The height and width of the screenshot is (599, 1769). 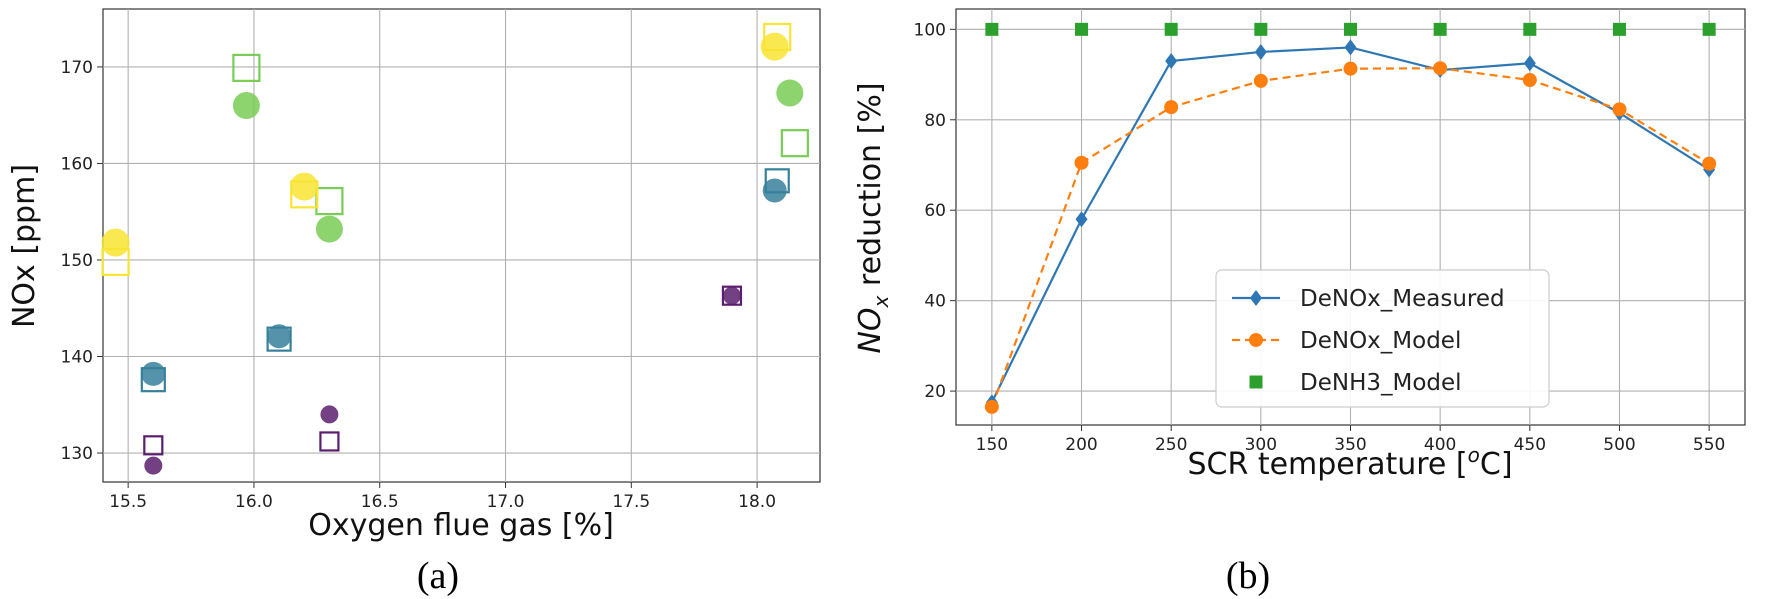 What do you see at coordinates (24, 246) in the screenshot?
I see `y-axis-label-a: NOx [ppm]` at bounding box center [24, 246].